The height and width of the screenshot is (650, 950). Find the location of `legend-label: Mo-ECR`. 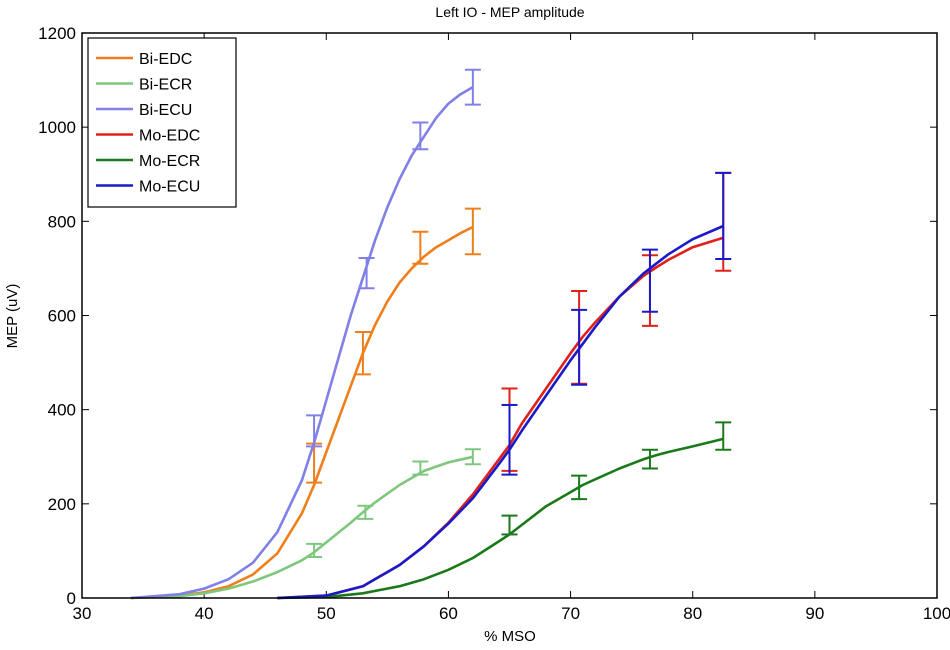

legend-label: Mo-ECR is located at coordinates (169, 161).